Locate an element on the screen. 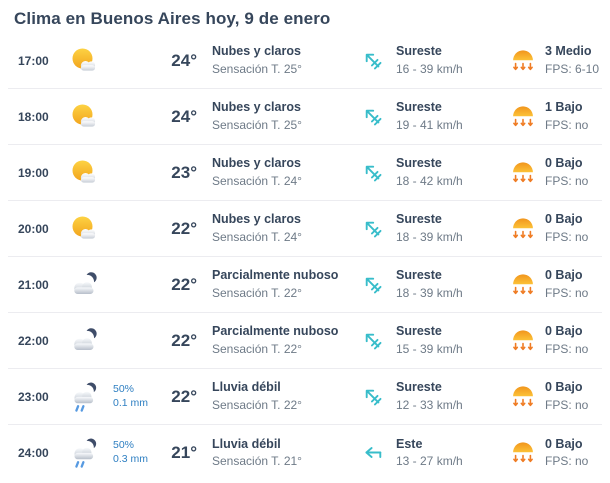 The image size is (610, 483). wind-info: Sureste 15 - 39 km/h is located at coordinates (428, 340).